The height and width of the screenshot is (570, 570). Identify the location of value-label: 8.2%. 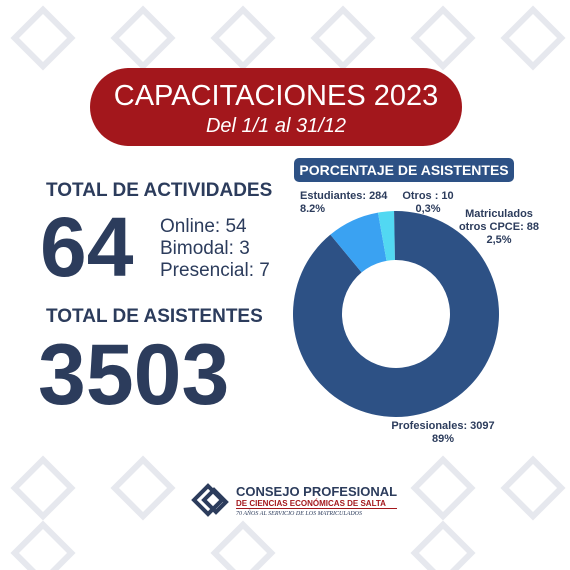
(313, 209).